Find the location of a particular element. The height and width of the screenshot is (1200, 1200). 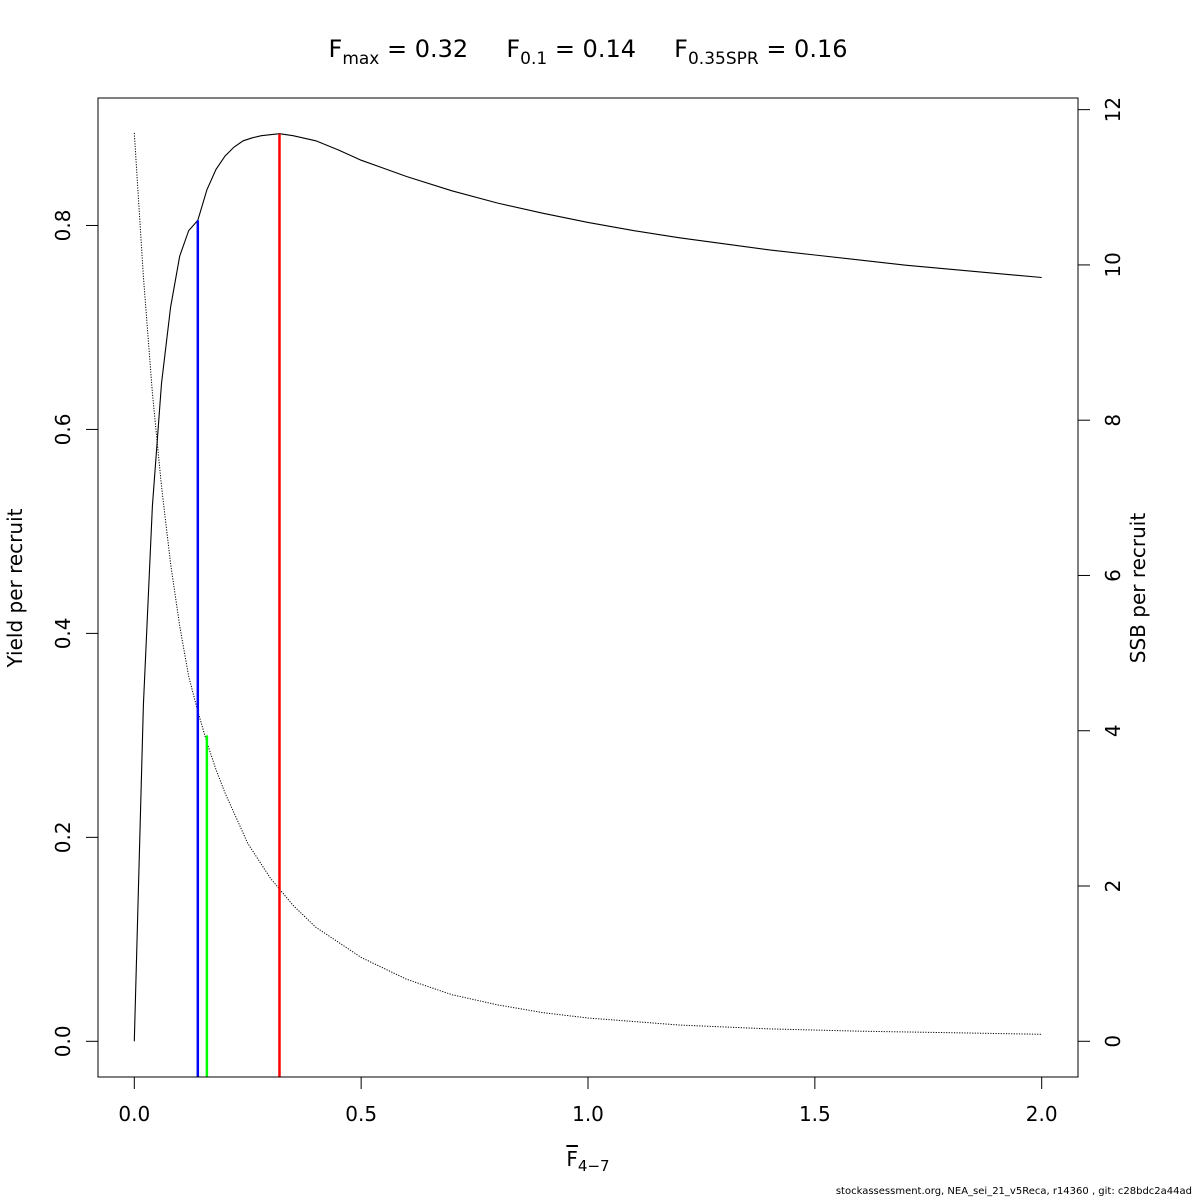

y-axis-right-label: SSB per recruit is located at coordinates (1138, 588).